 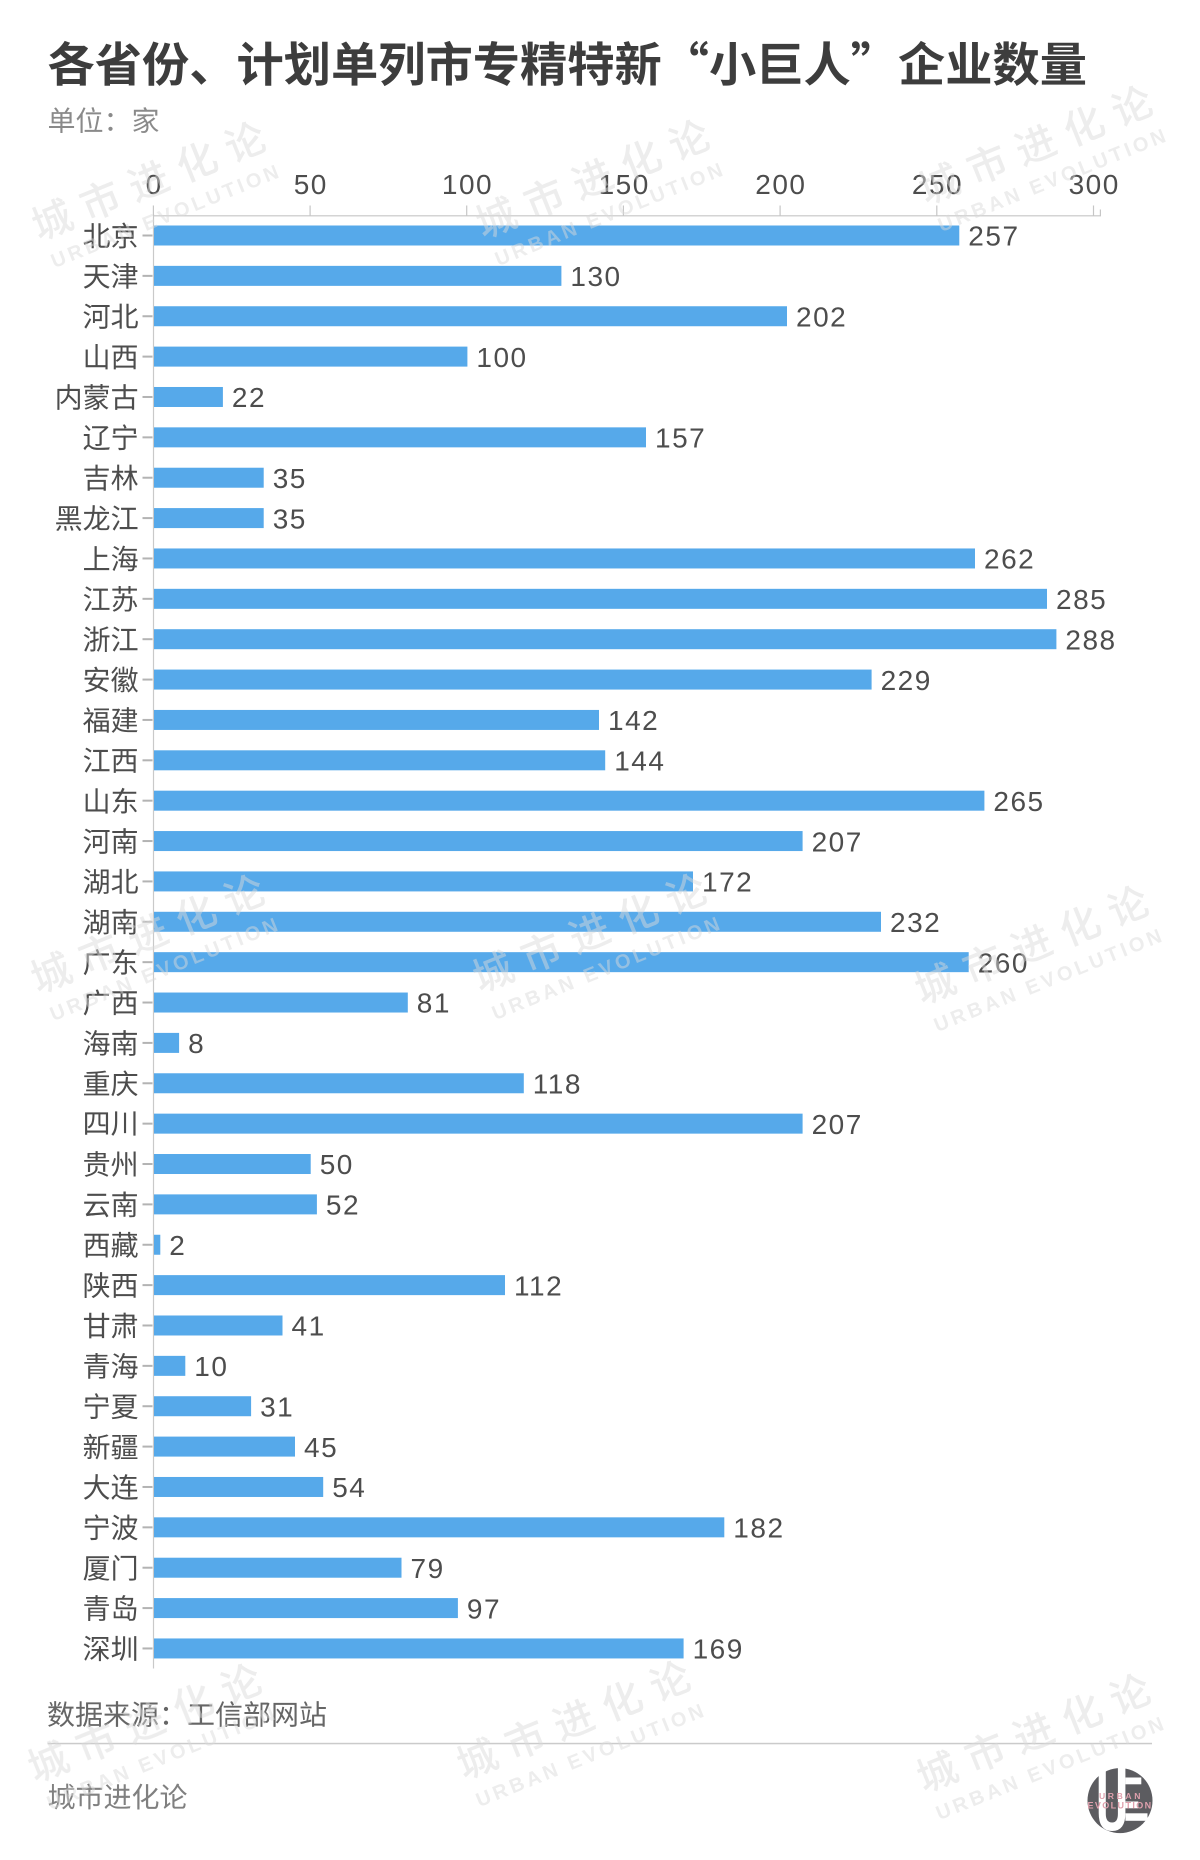 I want to click on svg-text: 182, so click(x=758, y=1528).